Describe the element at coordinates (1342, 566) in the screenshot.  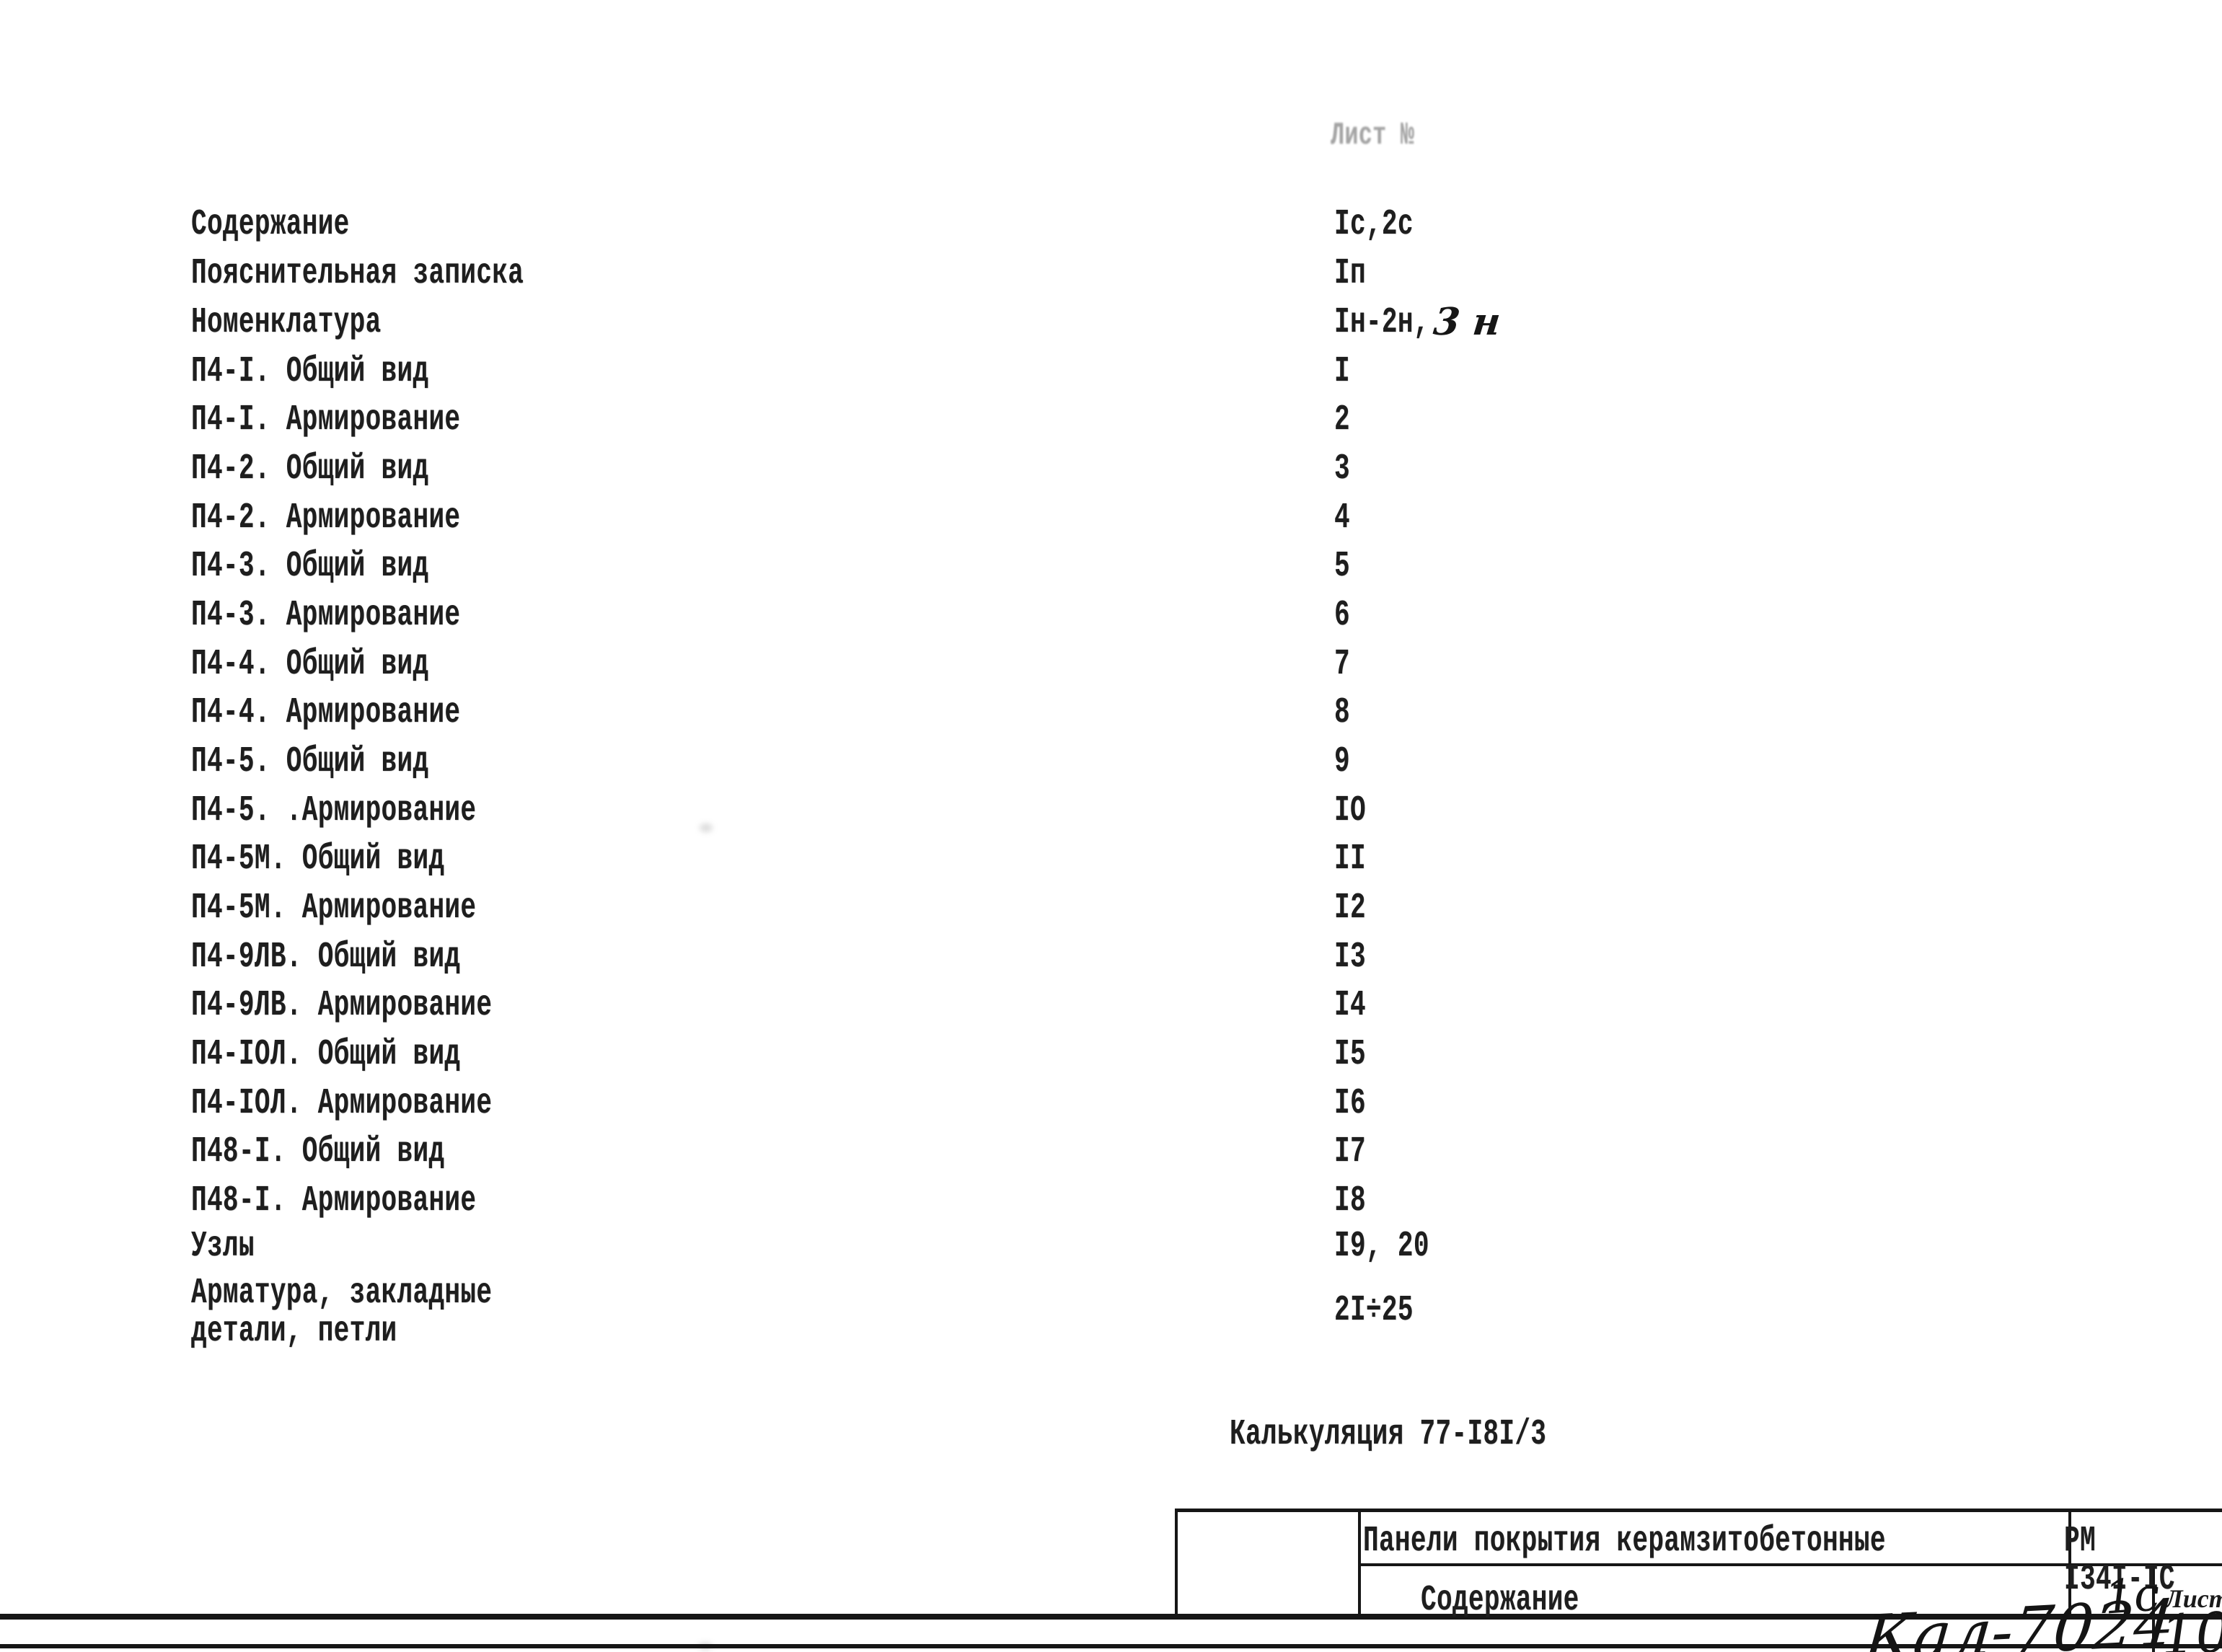
I see `toc-row-sheets: 5` at that location.